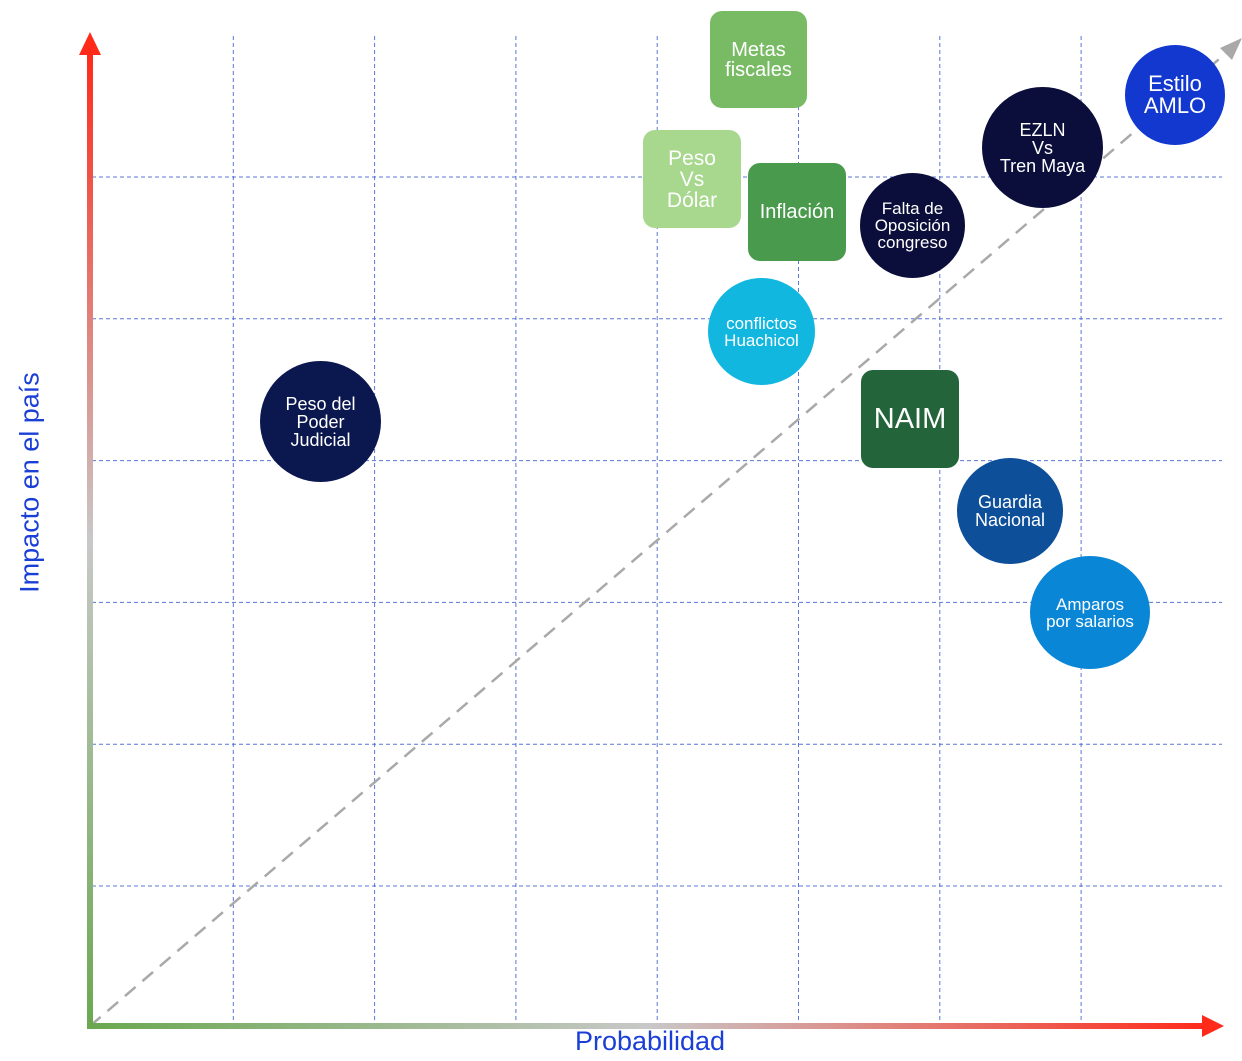 The width and height of the screenshot is (1242, 1061). I want to click on item-ezln-tren-maya: EZLN Vs Tren Maya, so click(1042, 147).